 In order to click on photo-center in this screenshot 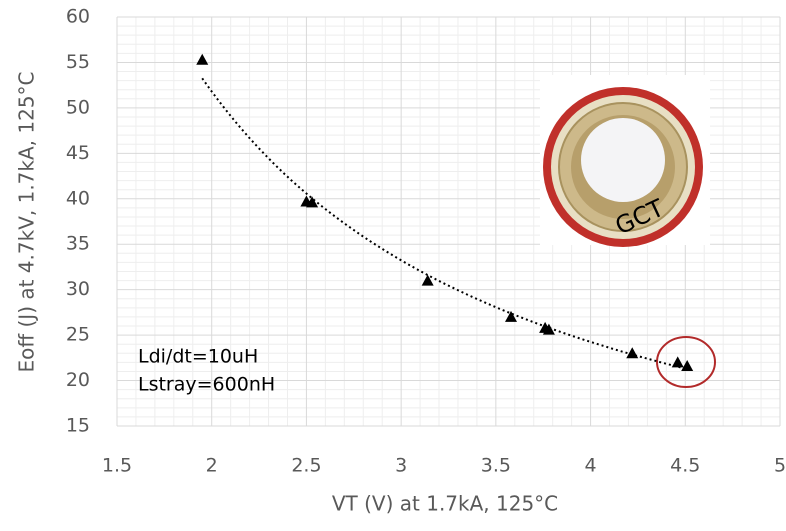, I will do `click(623, 160)`.